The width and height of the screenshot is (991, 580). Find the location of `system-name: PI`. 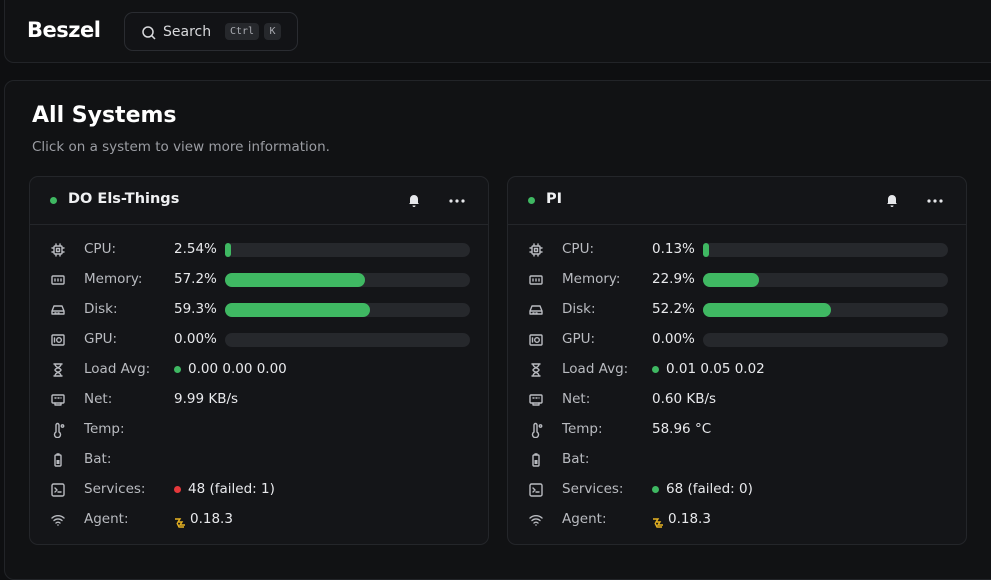

system-name: PI is located at coordinates (554, 199).